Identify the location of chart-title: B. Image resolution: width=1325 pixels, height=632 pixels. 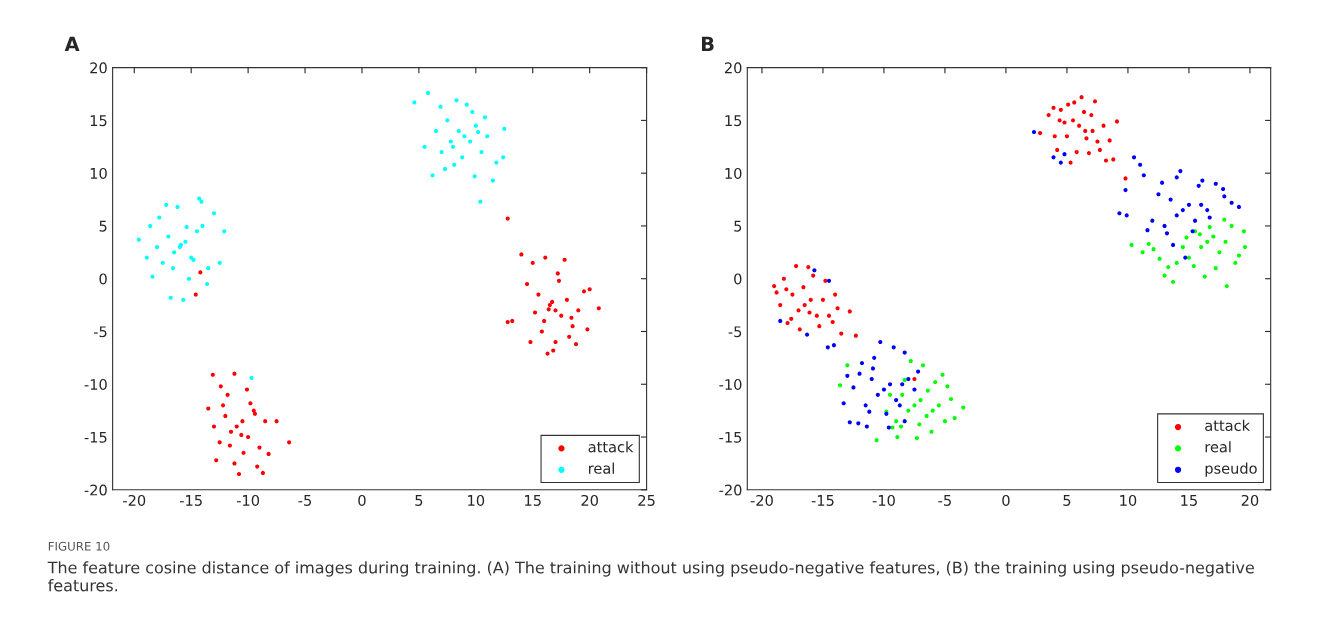
(707, 43).